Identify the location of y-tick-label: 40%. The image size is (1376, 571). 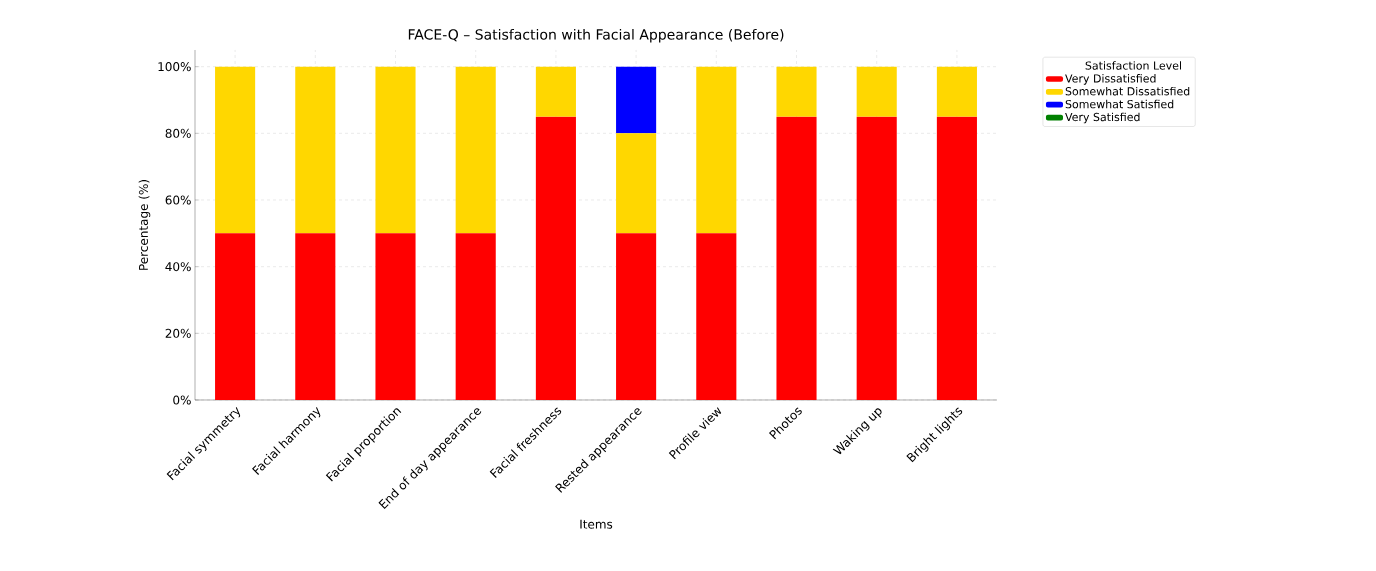
(178, 267).